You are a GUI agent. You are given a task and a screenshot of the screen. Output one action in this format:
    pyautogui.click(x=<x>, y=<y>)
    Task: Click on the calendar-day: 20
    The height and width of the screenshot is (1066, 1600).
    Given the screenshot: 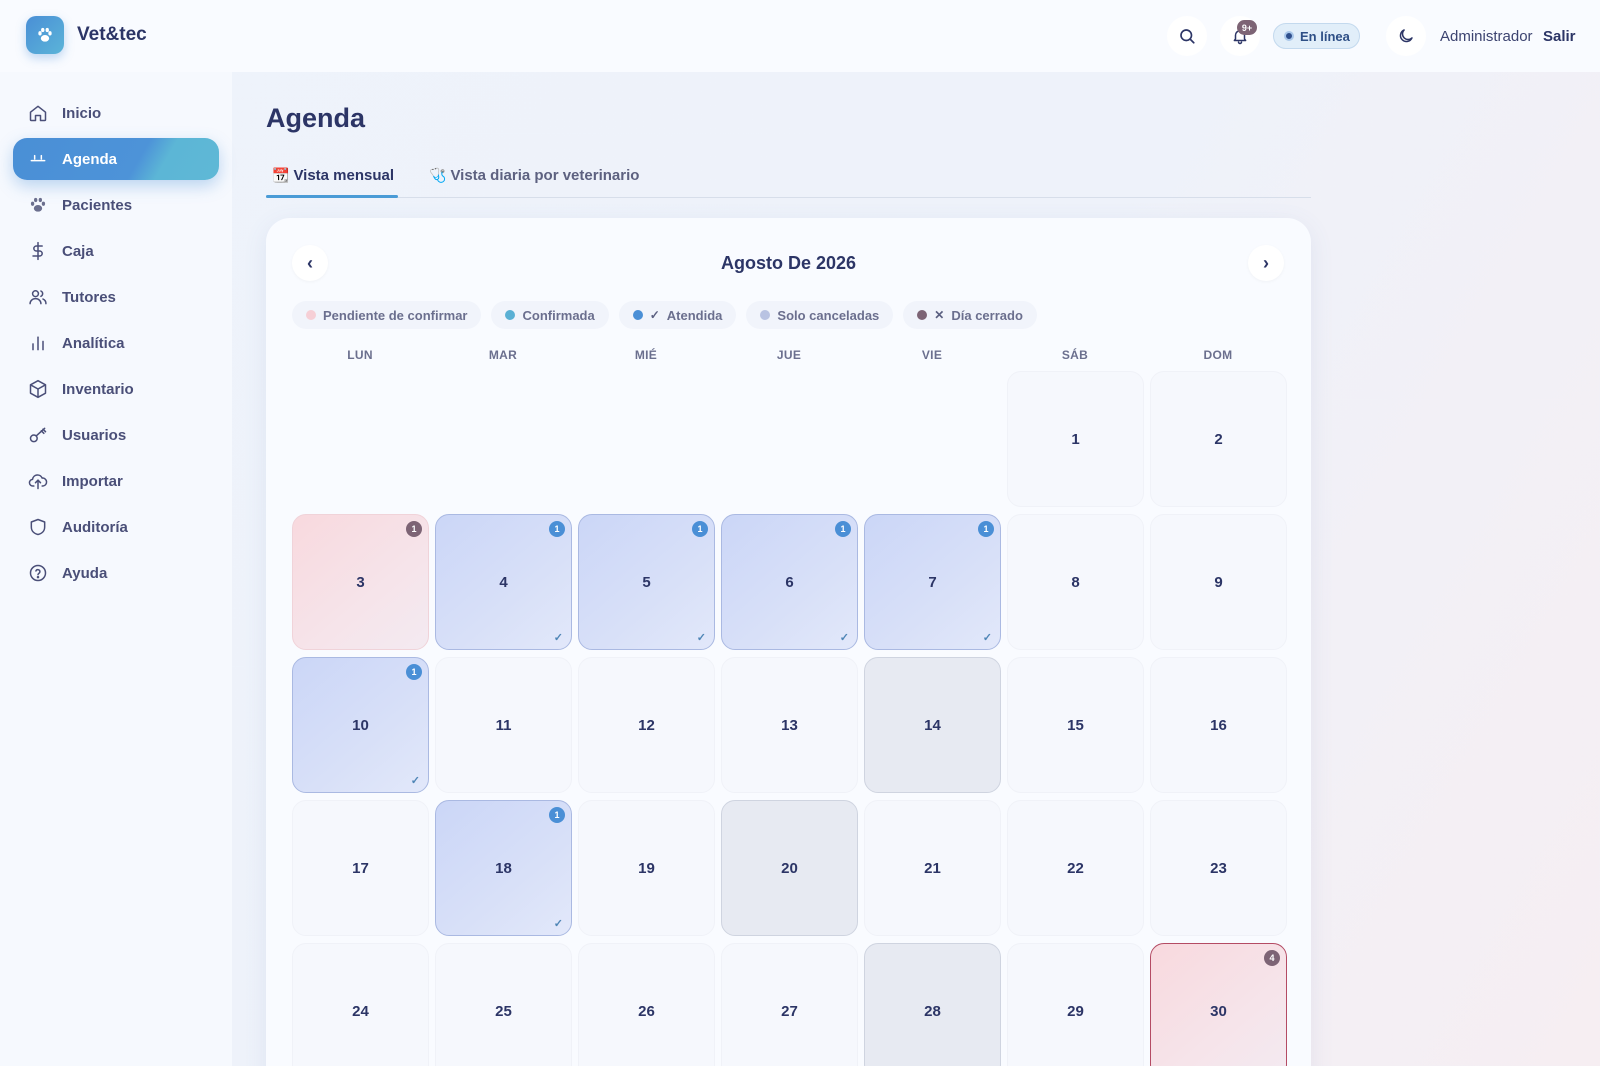 What is the action you would take?
    pyautogui.click(x=789, y=868)
    